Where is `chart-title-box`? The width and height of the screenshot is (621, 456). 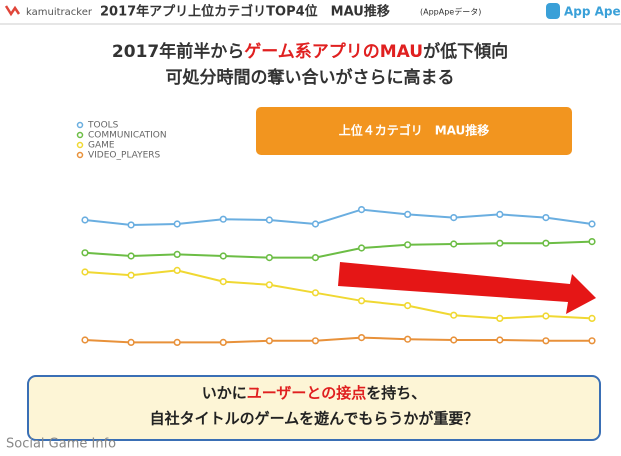 chart-title-box is located at coordinates (414, 131).